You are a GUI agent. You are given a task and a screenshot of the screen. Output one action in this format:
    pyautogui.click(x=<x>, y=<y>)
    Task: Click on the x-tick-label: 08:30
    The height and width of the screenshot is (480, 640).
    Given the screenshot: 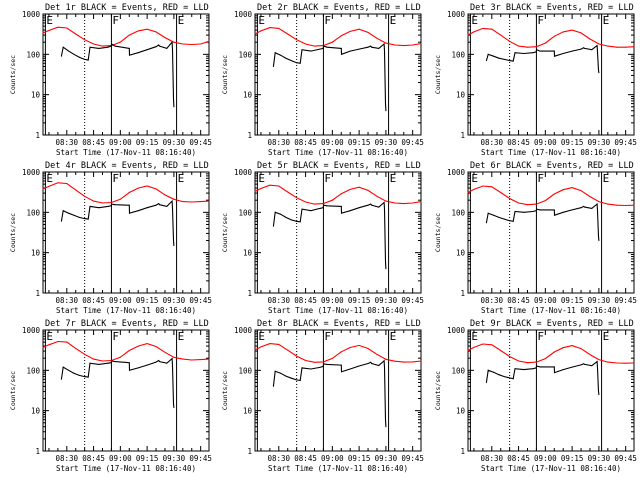 What is the action you would take?
    pyautogui.click(x=492, y=458)
    